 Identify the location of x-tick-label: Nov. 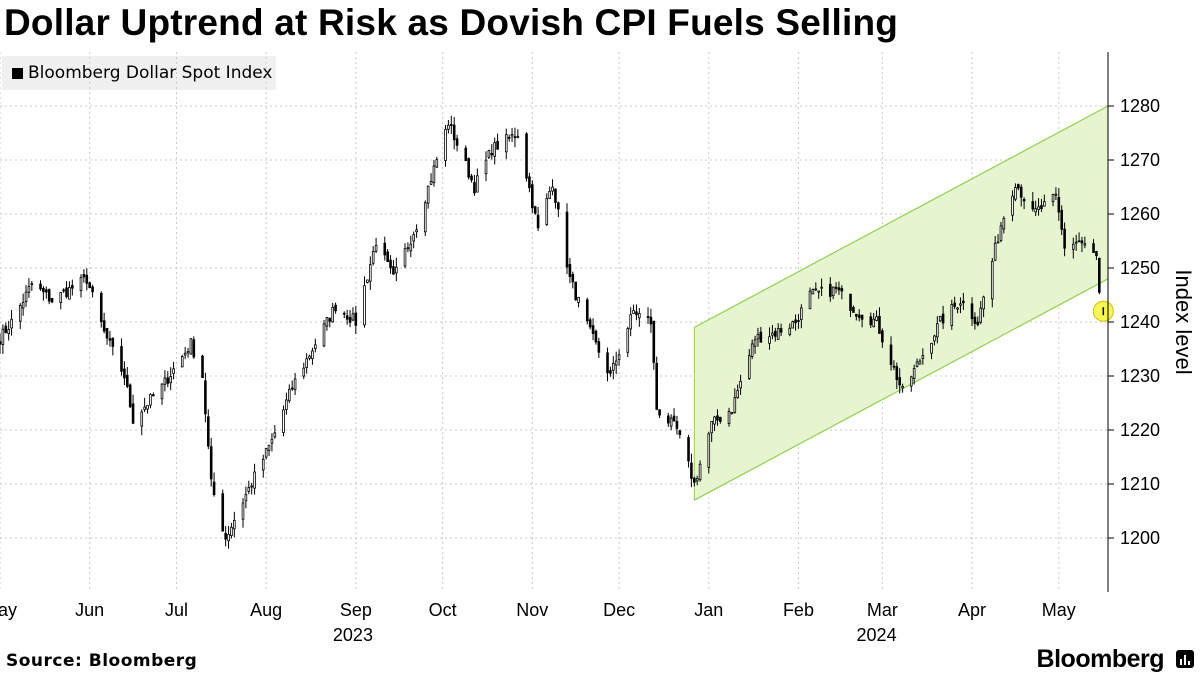
(532, 610).